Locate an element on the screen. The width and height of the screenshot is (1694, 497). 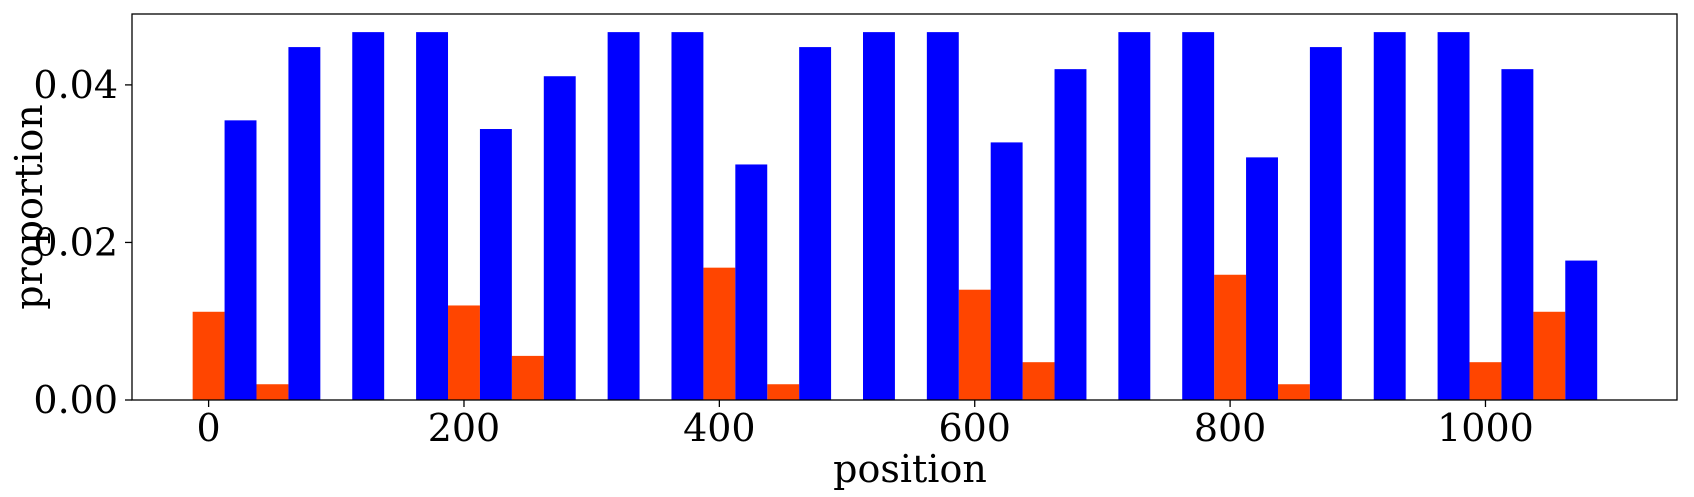
y-axis-ticks: 0.00 0.02 0.04 is located at coordinates (82, 242).